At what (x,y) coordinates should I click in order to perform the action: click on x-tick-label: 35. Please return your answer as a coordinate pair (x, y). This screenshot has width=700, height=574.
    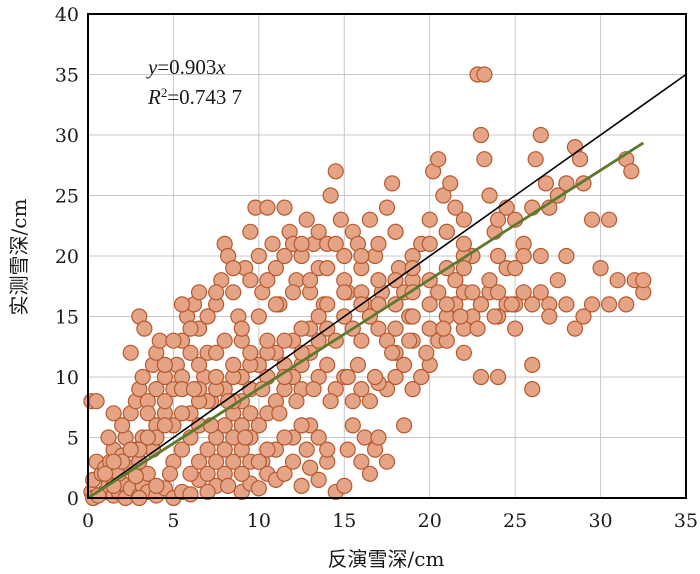
    Looking at the image, I should click on (686, 521).